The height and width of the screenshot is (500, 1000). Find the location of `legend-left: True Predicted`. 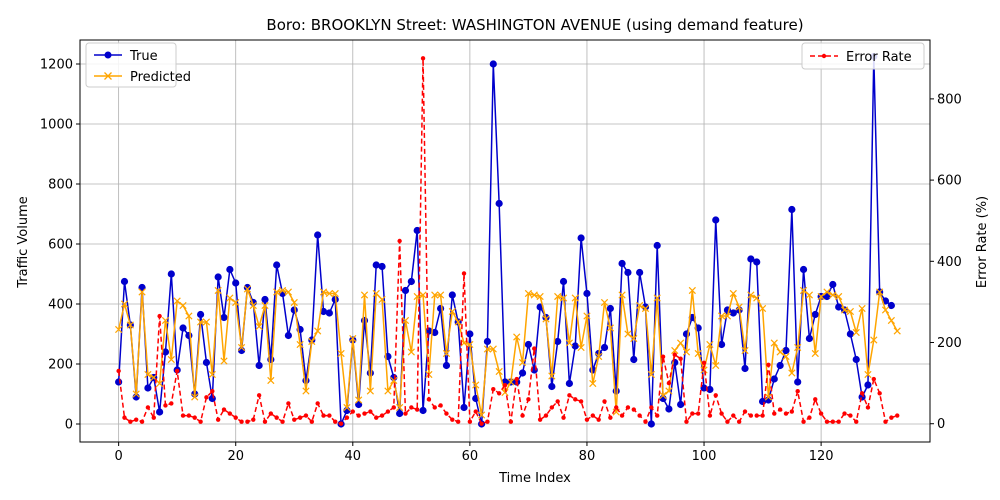

legend-left: True Predicted is located at coordinates (138, 65).